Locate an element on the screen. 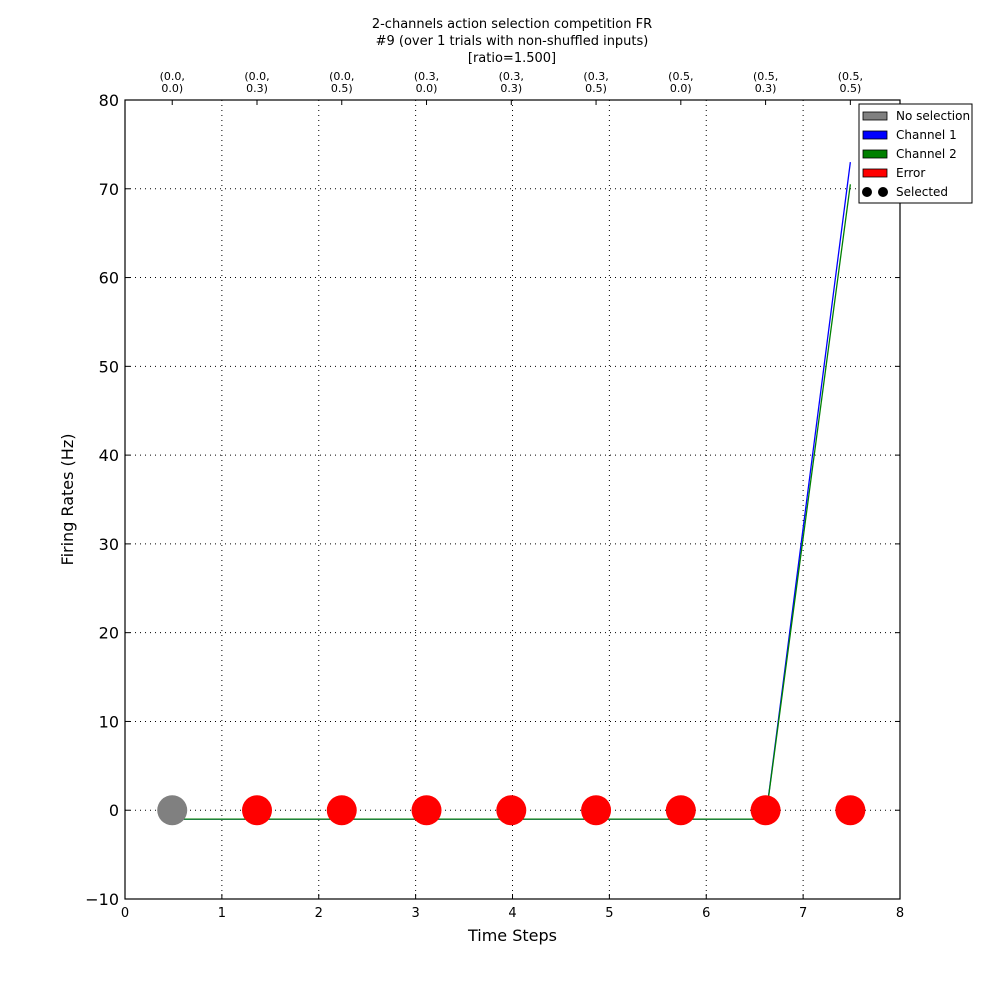 The height and width of the screenshot is (1000, 1000). y-tick-label: 10 is located at coordinates (109, 721).